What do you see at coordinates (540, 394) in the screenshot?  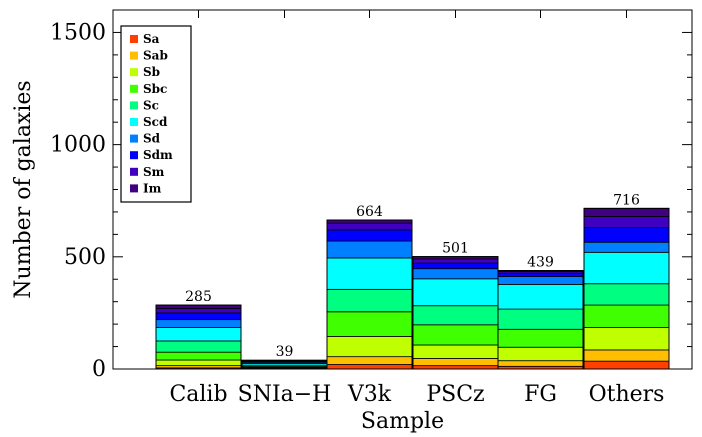 I see `x-tick-label: FG` at bounding box center [540, 394].